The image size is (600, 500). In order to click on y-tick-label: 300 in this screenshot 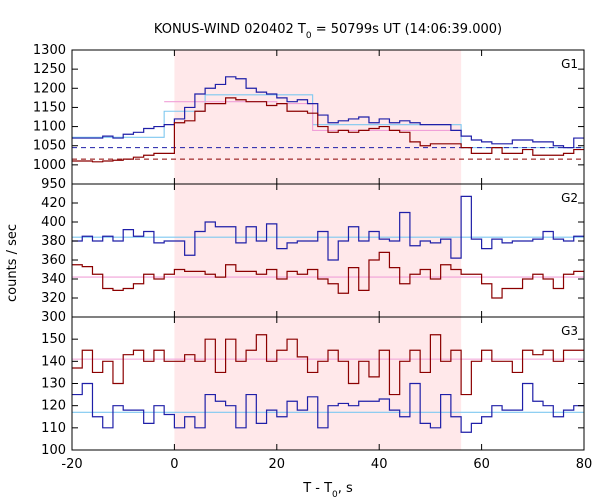, I will do `click(53, 317)`.